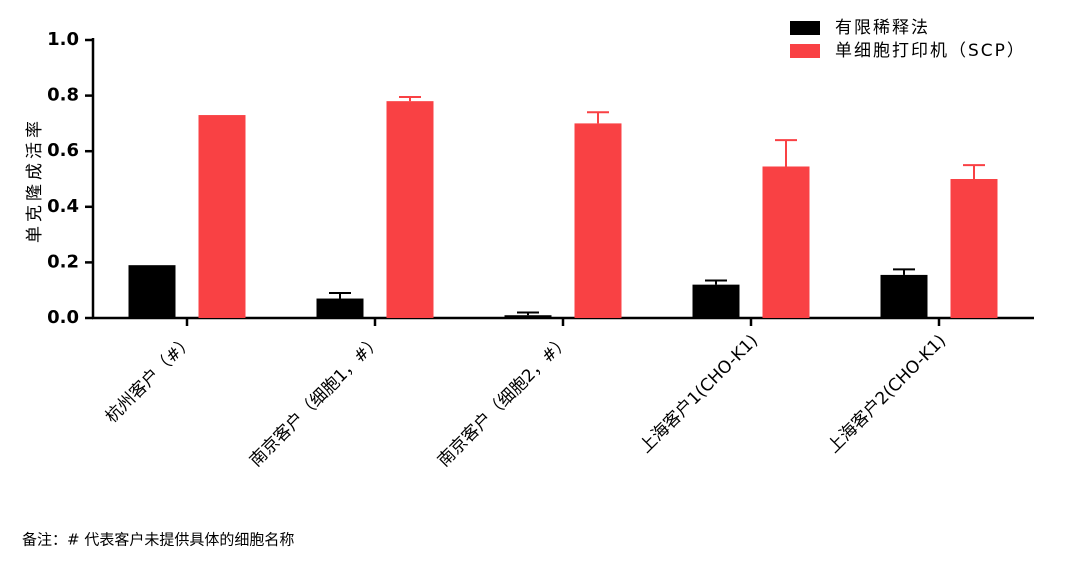 The height and width of the screenshot is (569, 1080). I want to click on footnote: 备注：# 代表客户未提供具体的细胞名称, so click(158, 540).